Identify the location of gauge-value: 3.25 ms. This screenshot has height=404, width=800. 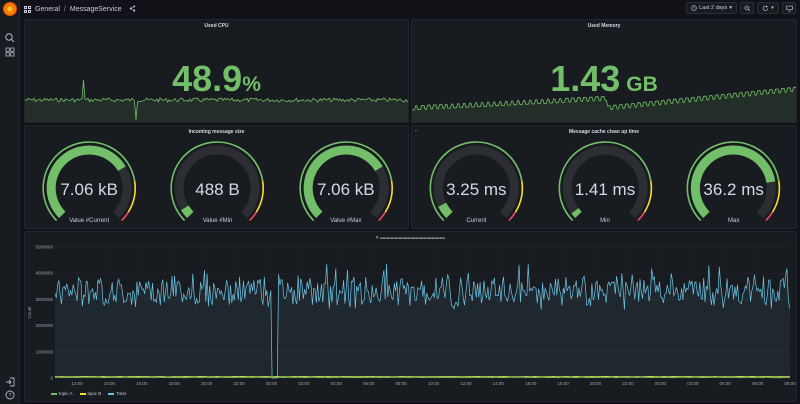
(476, 189).